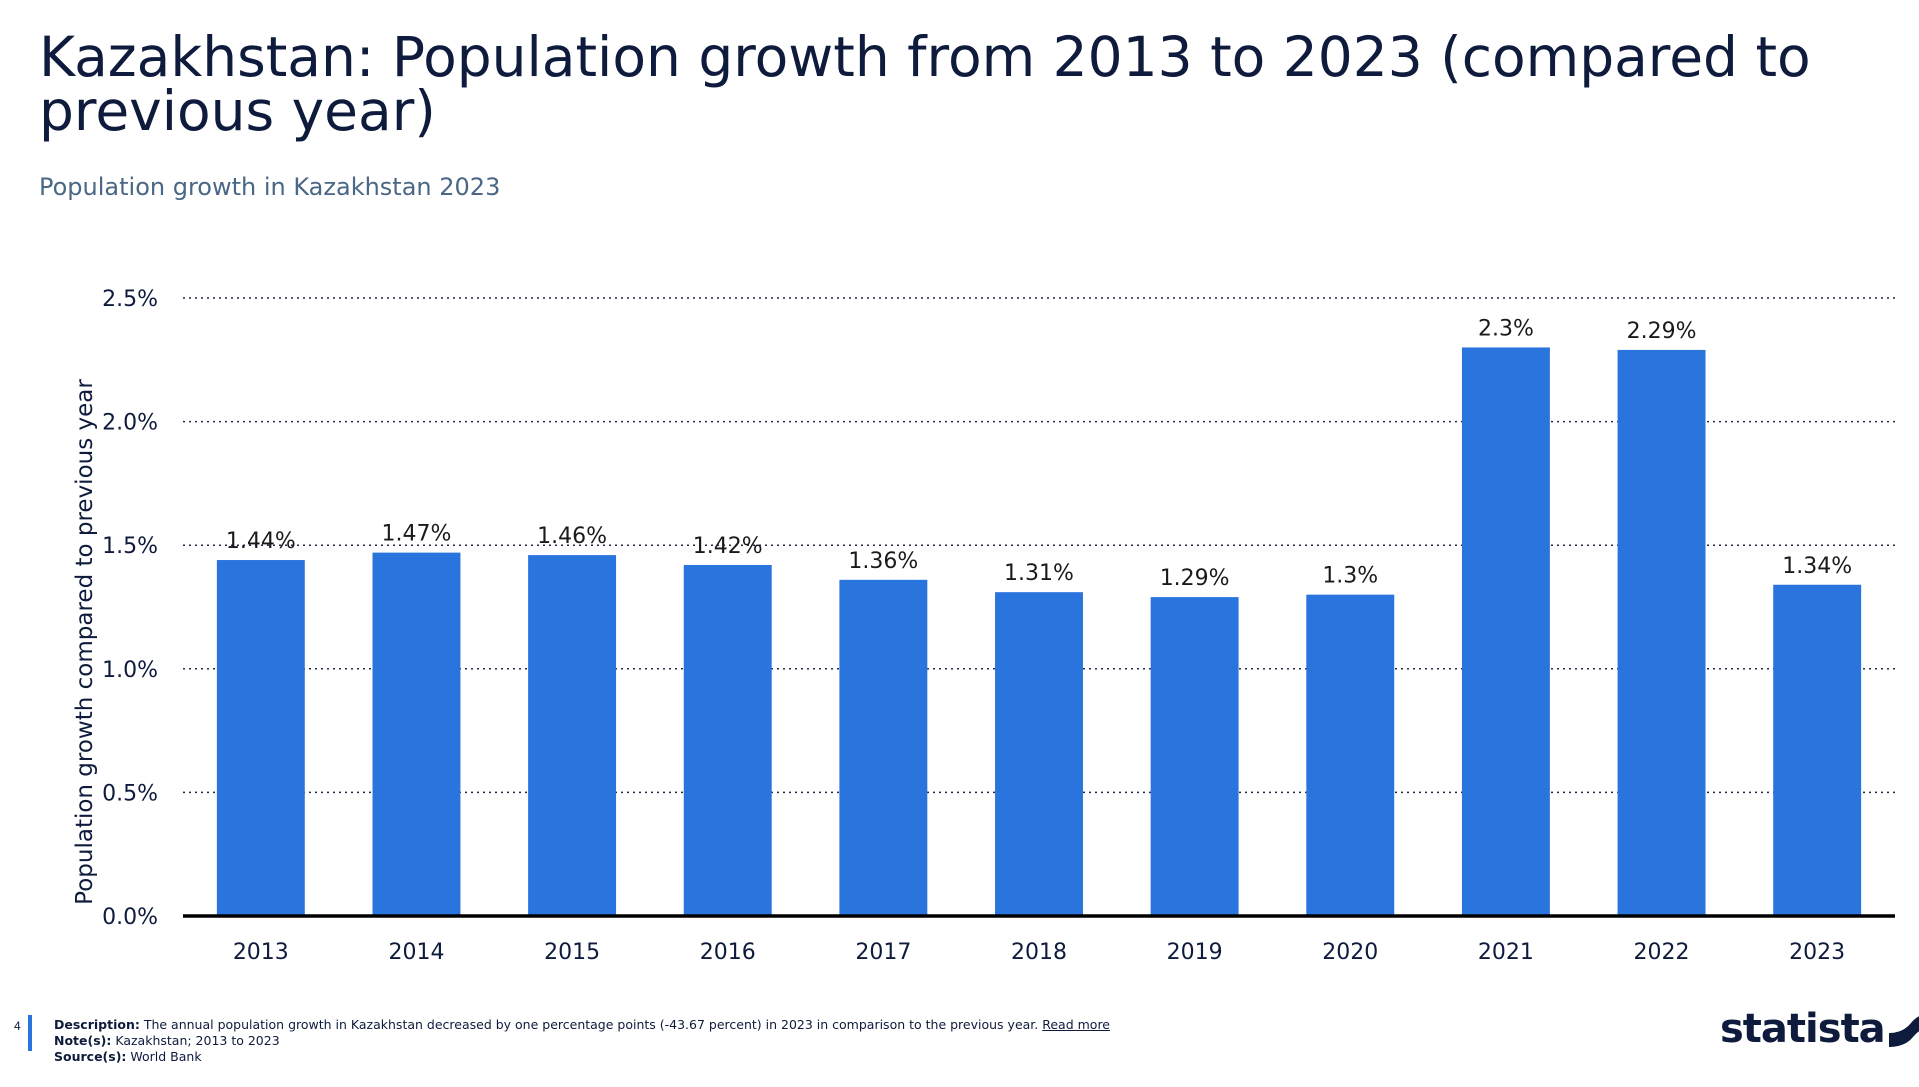 The image size is (1919, 1087). Describe the element at coordinates (883, 747) in the screenshot. I see `bar-2017` at that location.